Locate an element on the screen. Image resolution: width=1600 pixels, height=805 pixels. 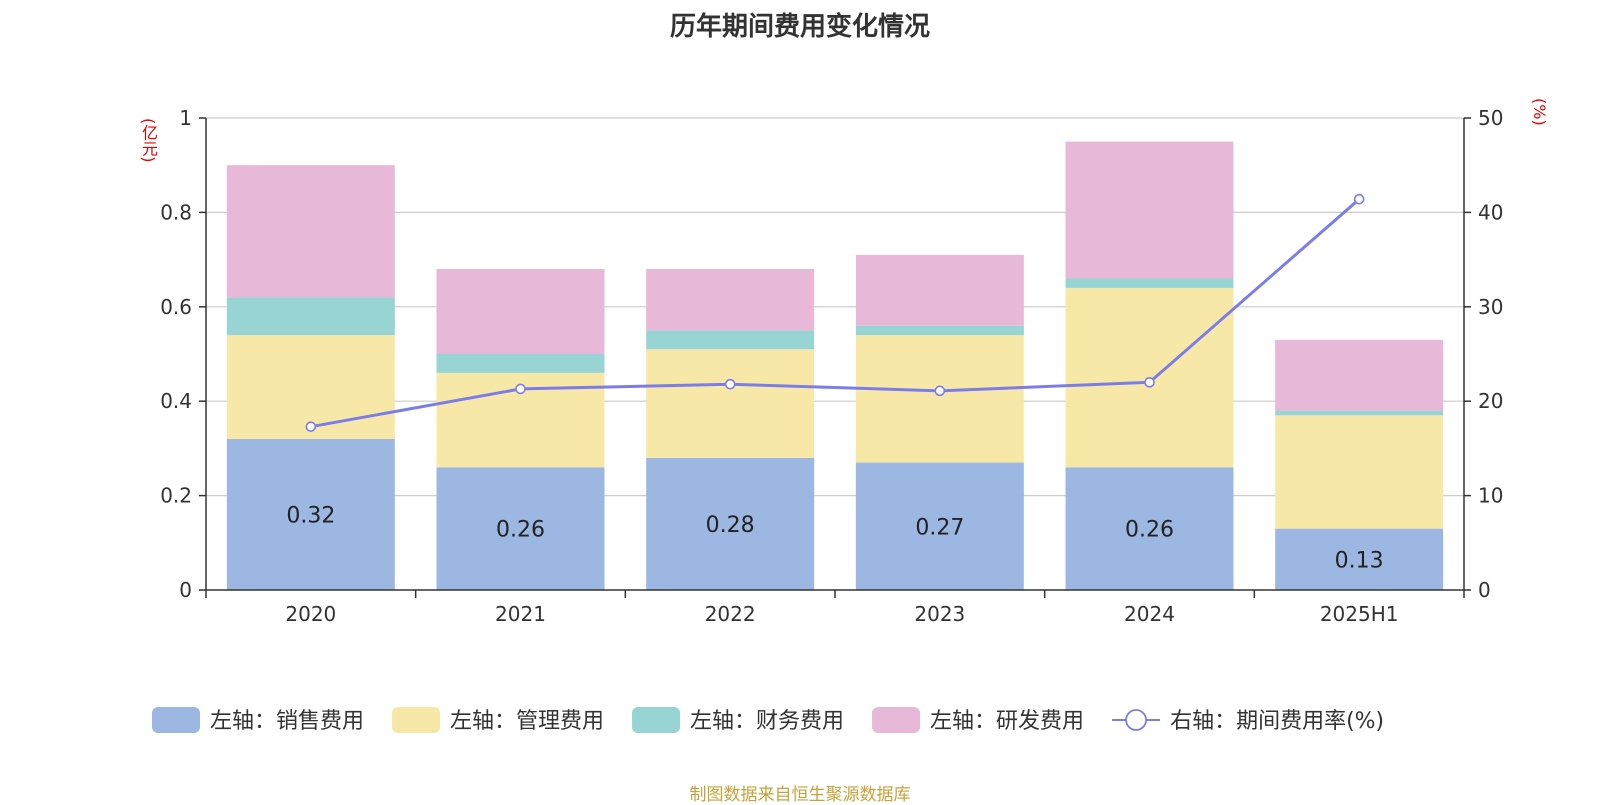
legend-label: 左轴：销售费用 is located at coordinates (287, 721).